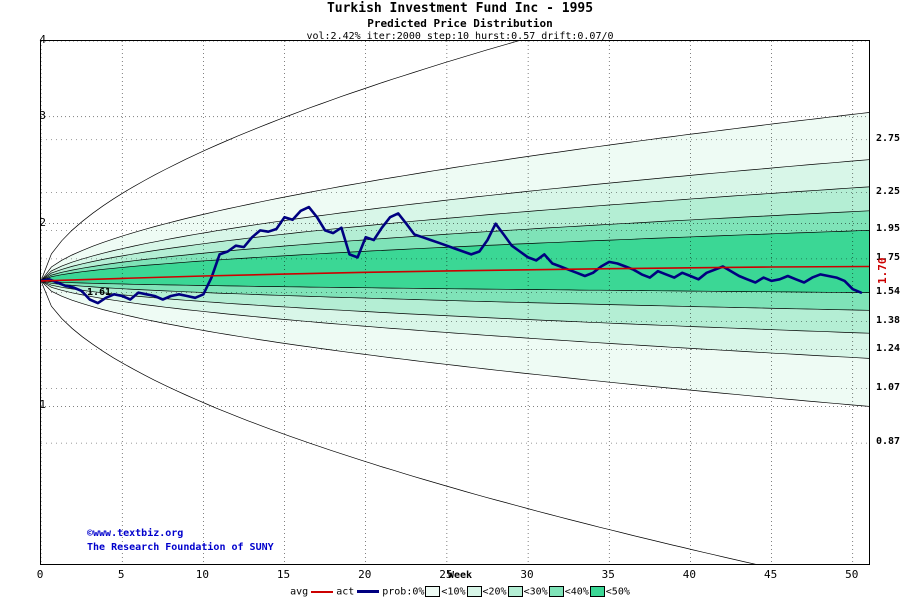 The height and width of the screenshot is (600, 920). I want to click on chart-subtitle: Predicted Price Distribution, so click(460, 23).